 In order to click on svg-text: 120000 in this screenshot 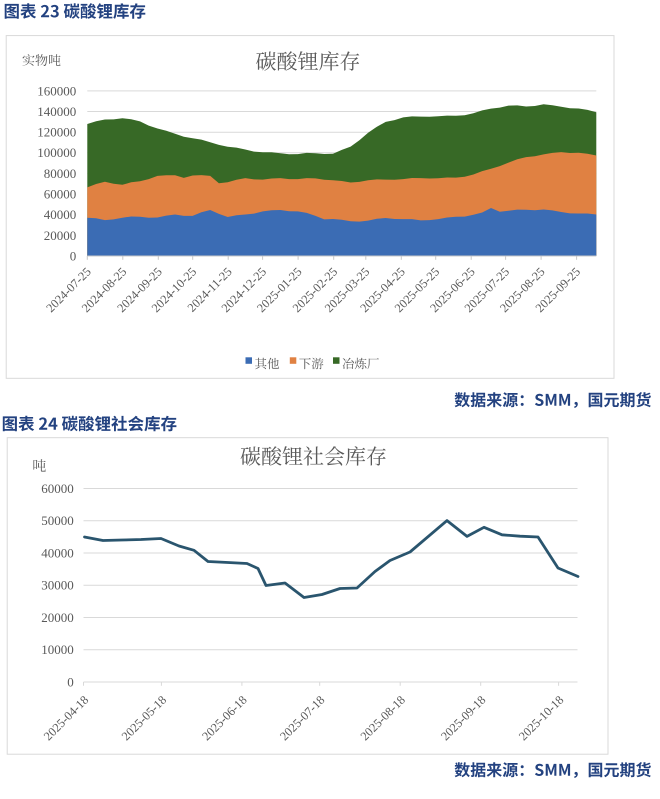, I will do `click(56, 132)`.